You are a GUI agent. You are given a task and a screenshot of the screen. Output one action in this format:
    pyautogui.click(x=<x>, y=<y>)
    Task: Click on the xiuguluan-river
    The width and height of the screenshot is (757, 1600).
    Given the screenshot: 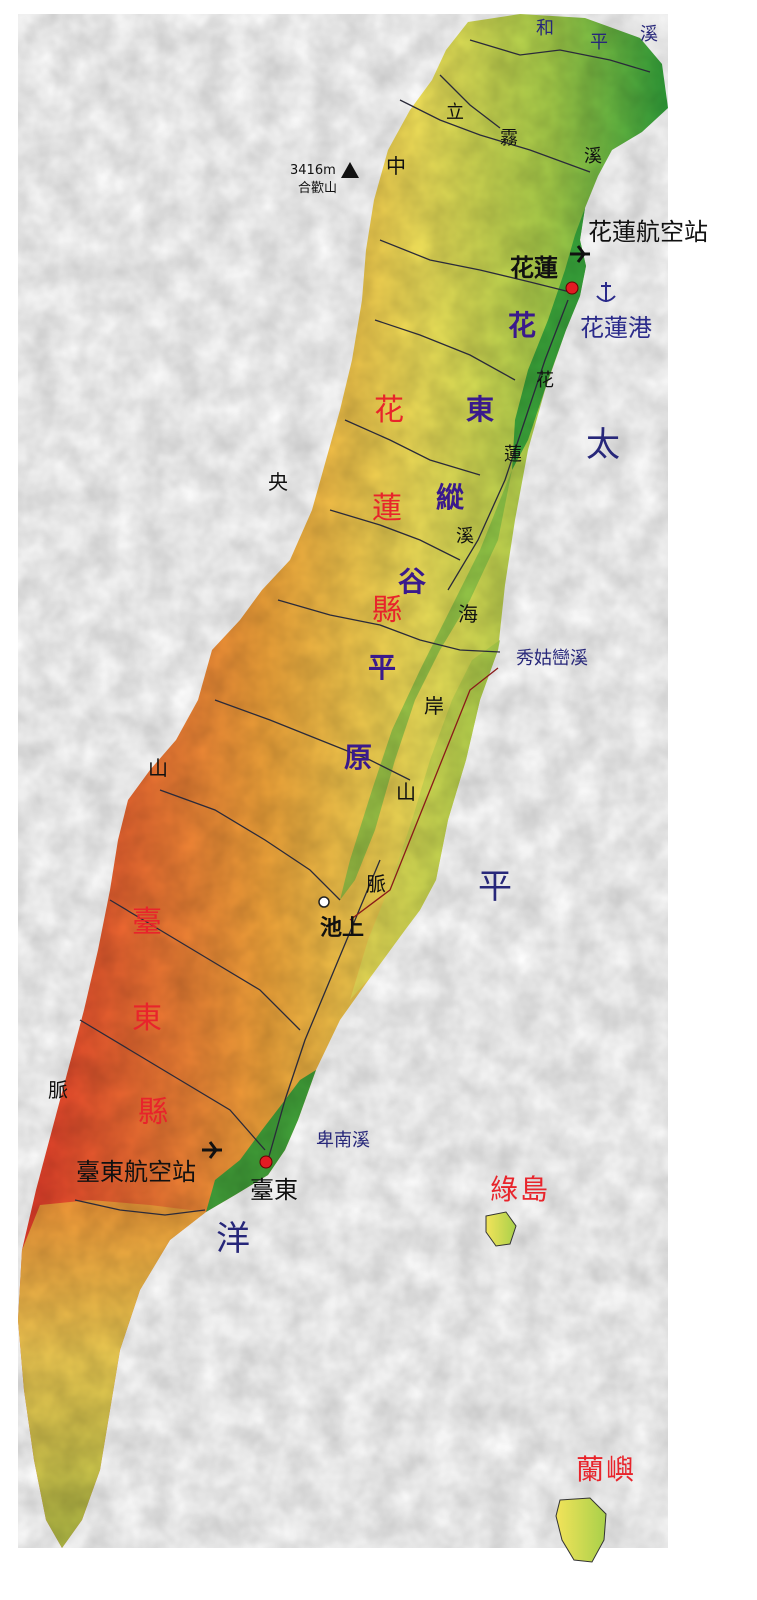 What is the action you would take?
    pyautogui.click(x=389, y=626)
    